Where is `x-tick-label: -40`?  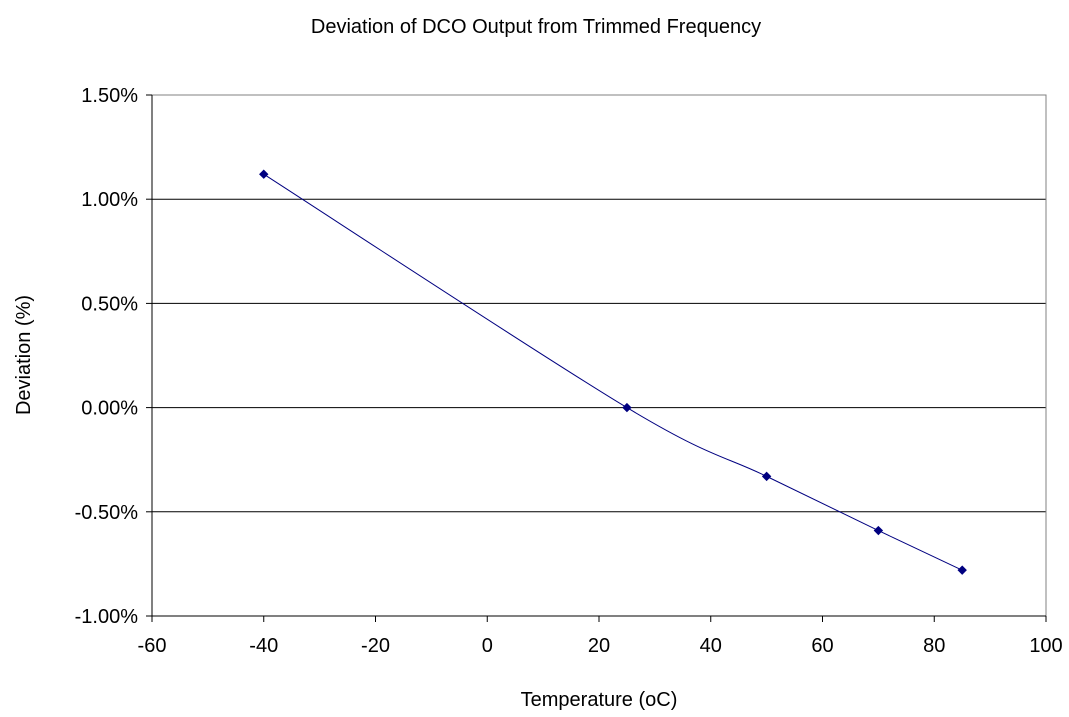
x-tick-label: -40 is located at coordinates (263, 646).